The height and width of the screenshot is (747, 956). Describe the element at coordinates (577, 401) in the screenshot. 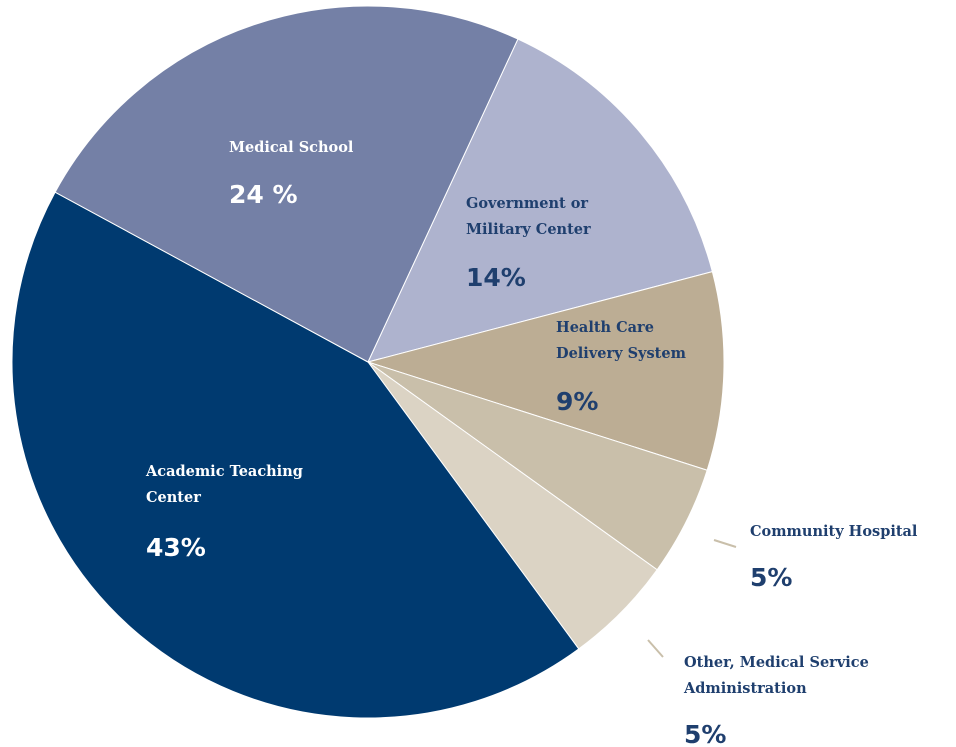

I see `value-label: 9%` at that location.